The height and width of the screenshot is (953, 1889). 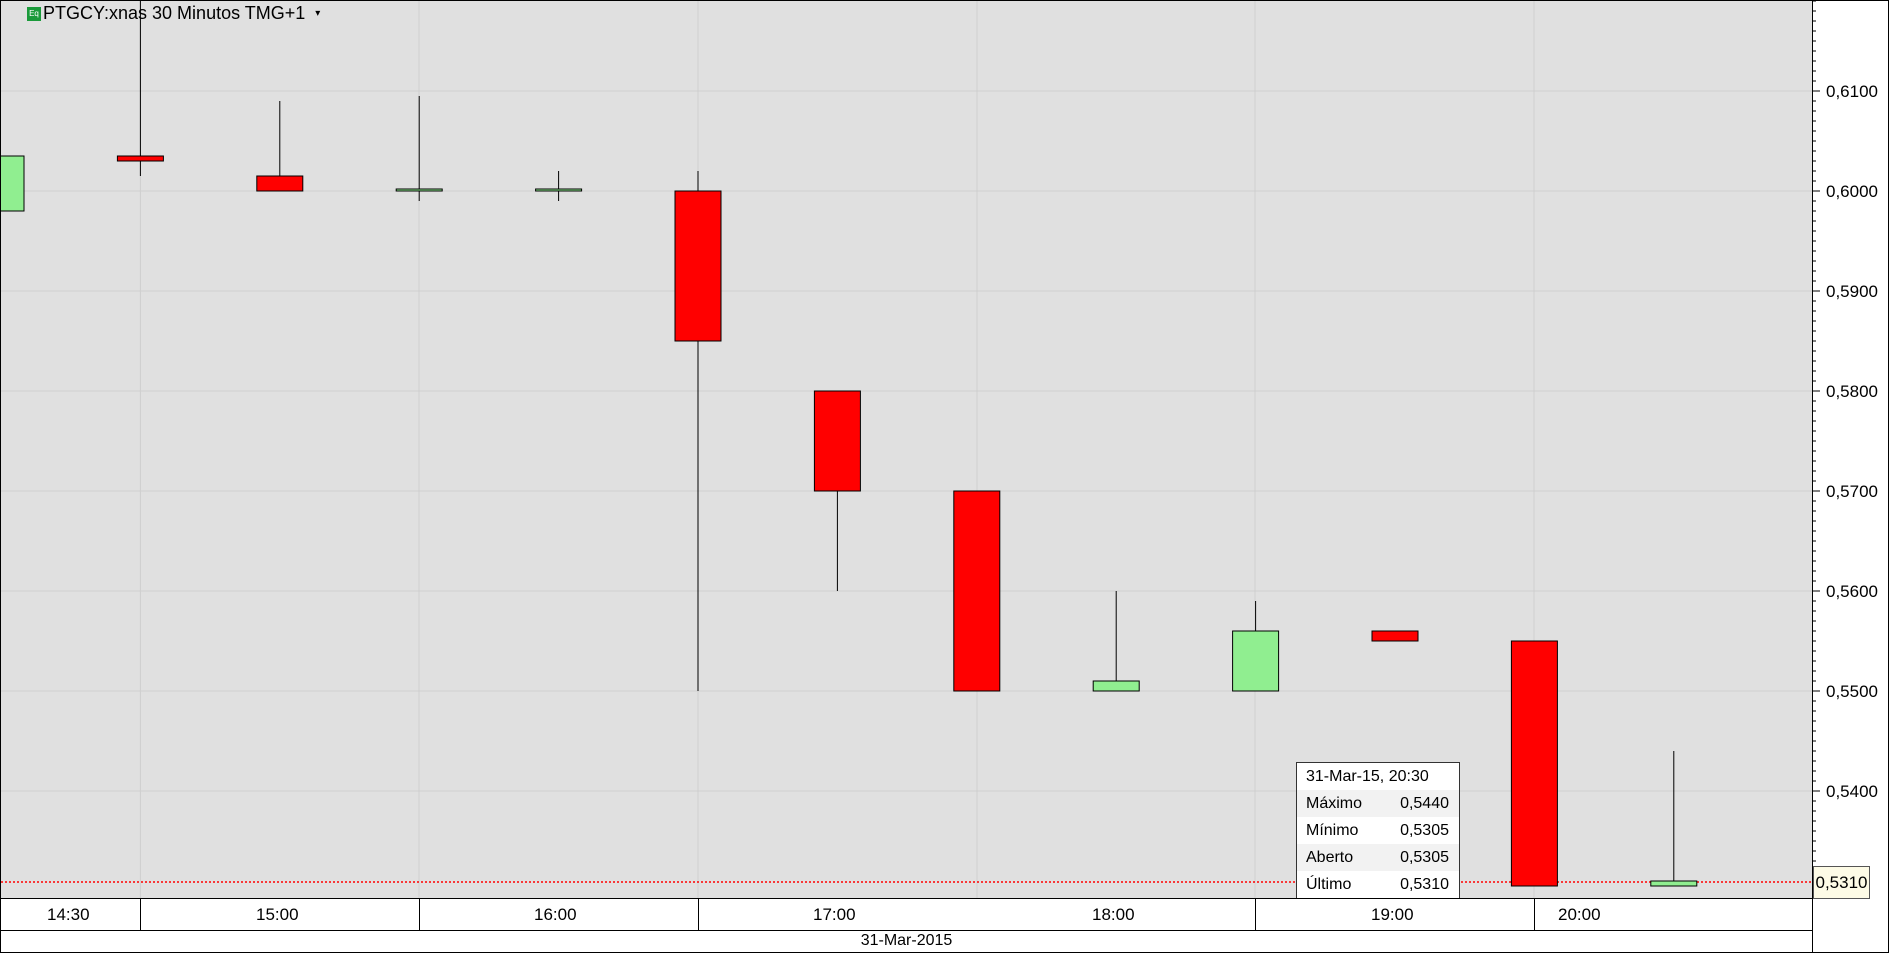 What do you see at coordinates (277, 914) in the screenshot?
I see `x-tick-label: 15:00` at bounding box center [277, 914].